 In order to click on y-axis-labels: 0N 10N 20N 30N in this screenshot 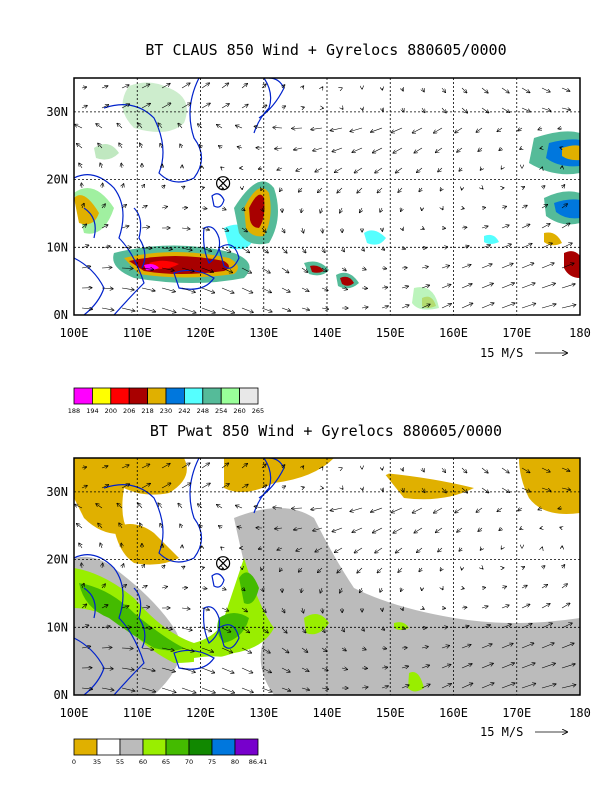, I will do `click(57, 593)`.